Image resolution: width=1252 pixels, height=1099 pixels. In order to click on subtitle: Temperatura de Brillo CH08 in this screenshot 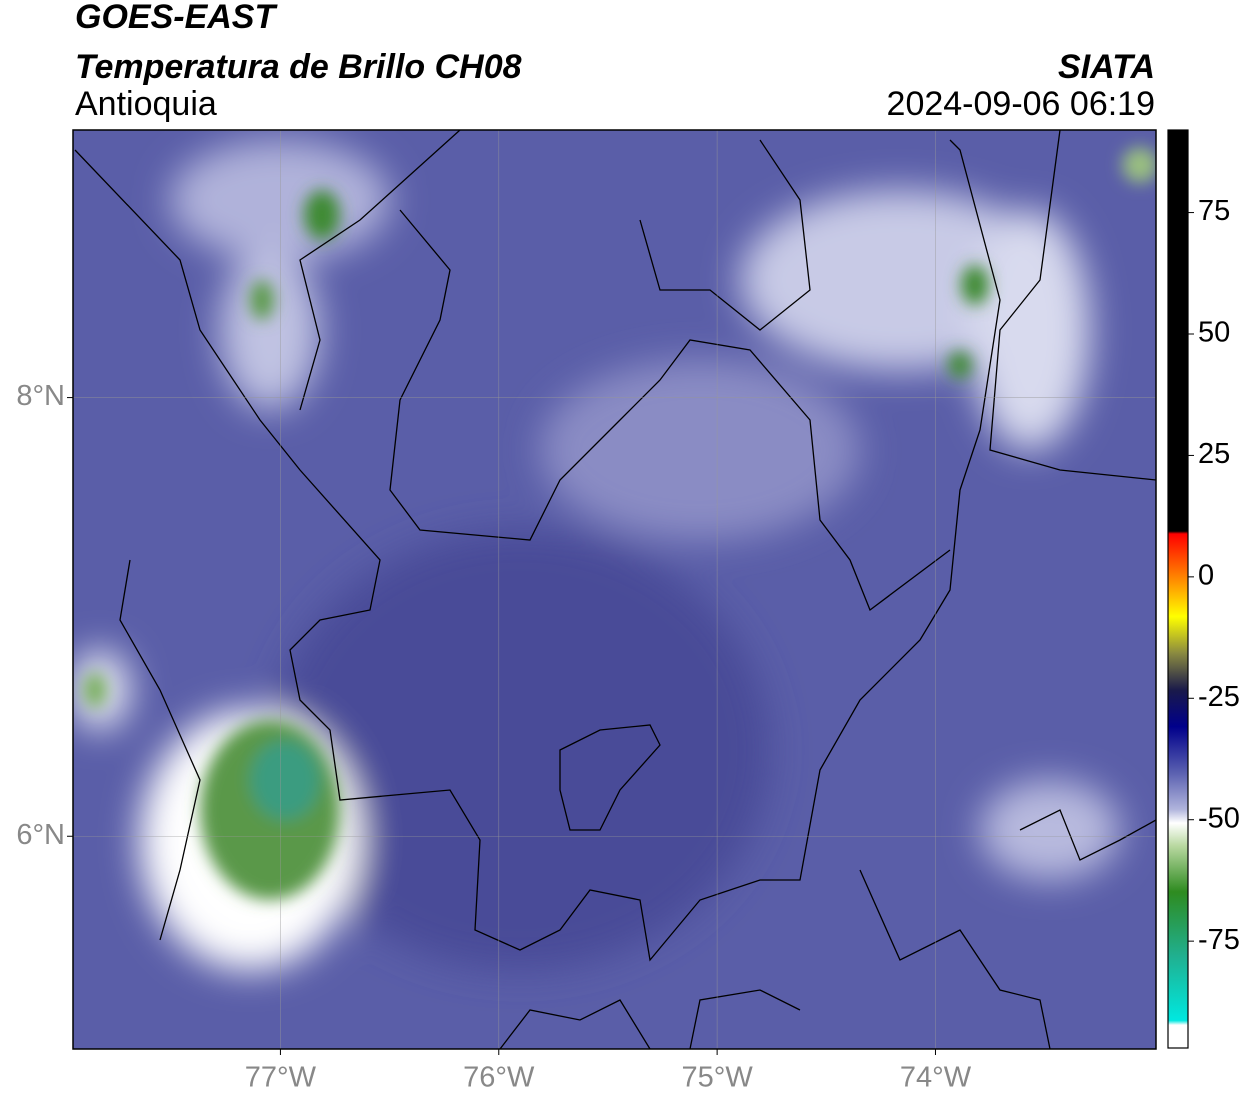, I will do `click(298, 67)`.